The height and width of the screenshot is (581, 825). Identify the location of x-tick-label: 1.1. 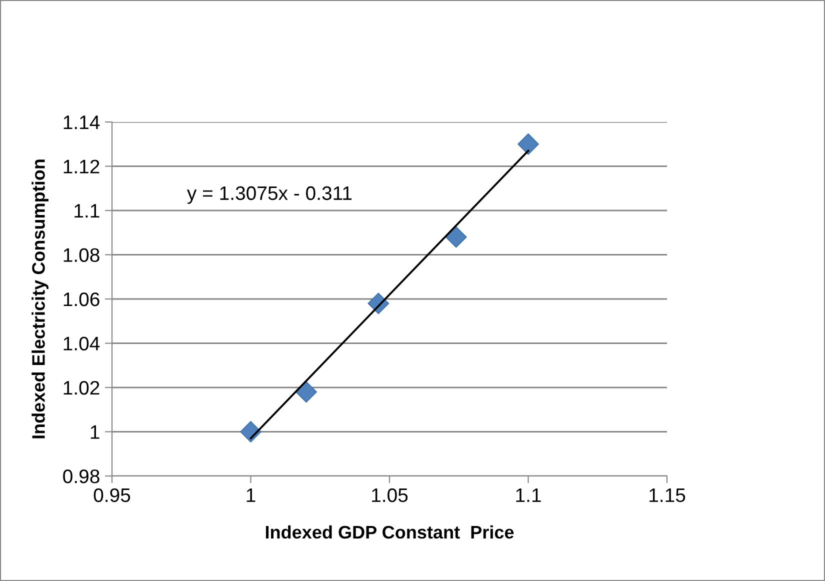
(528, 495).